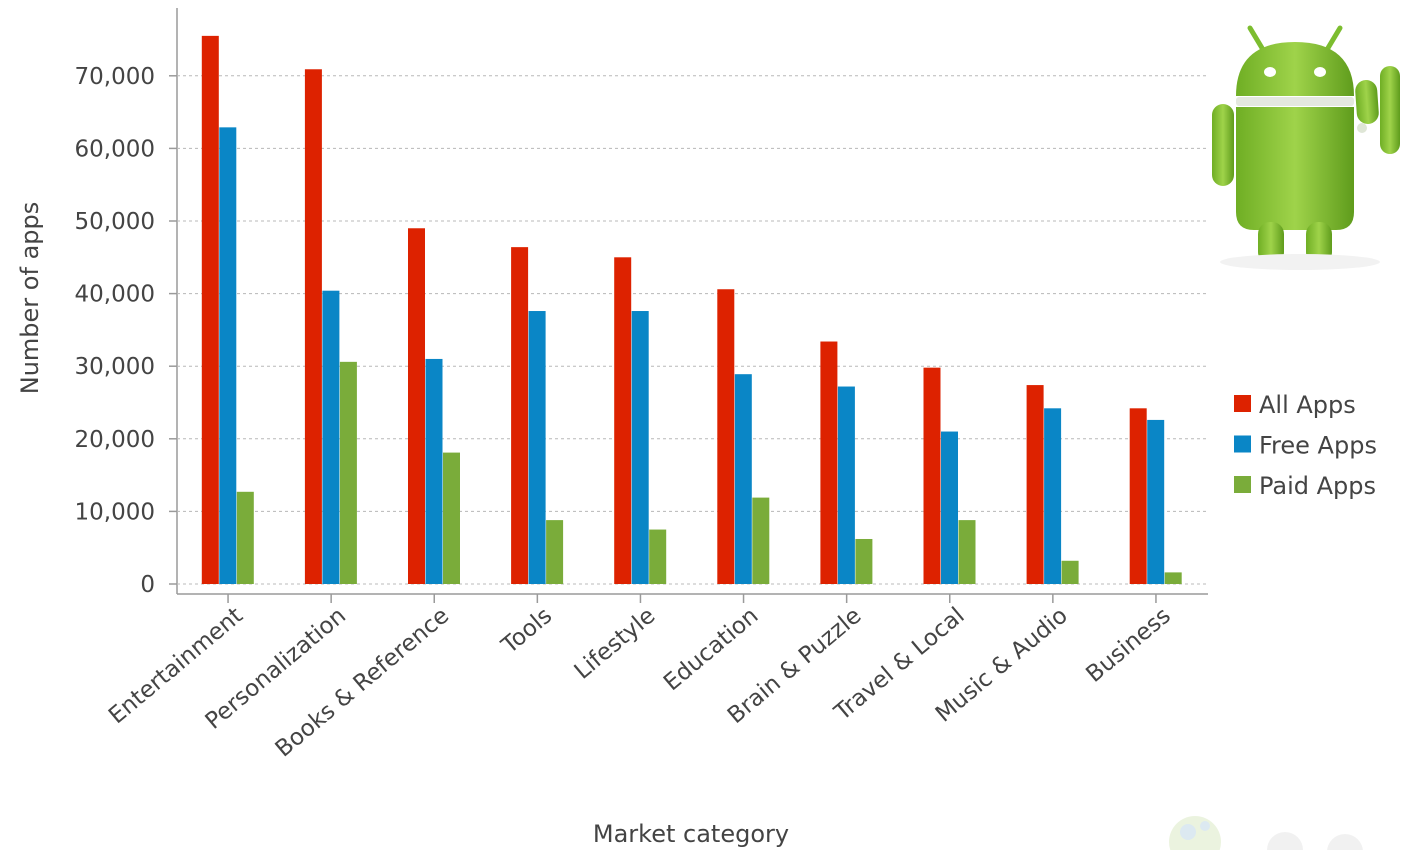 The width and height of the screenshot is (1409, 854). I want to click on x-tick-label: Education, so click(711, 650).